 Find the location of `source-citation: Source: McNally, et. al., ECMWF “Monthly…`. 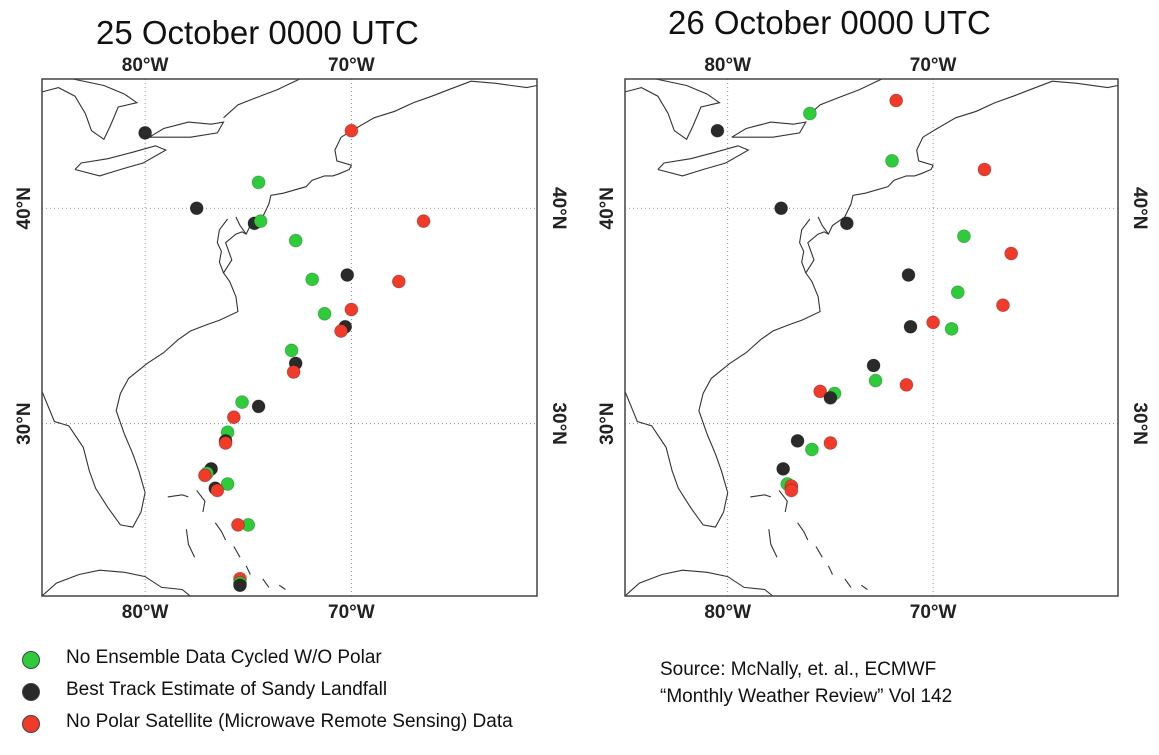

source-citation: Source: McNally, et. al., ECMWF “Monthly… is located at coordinates (806, 683).